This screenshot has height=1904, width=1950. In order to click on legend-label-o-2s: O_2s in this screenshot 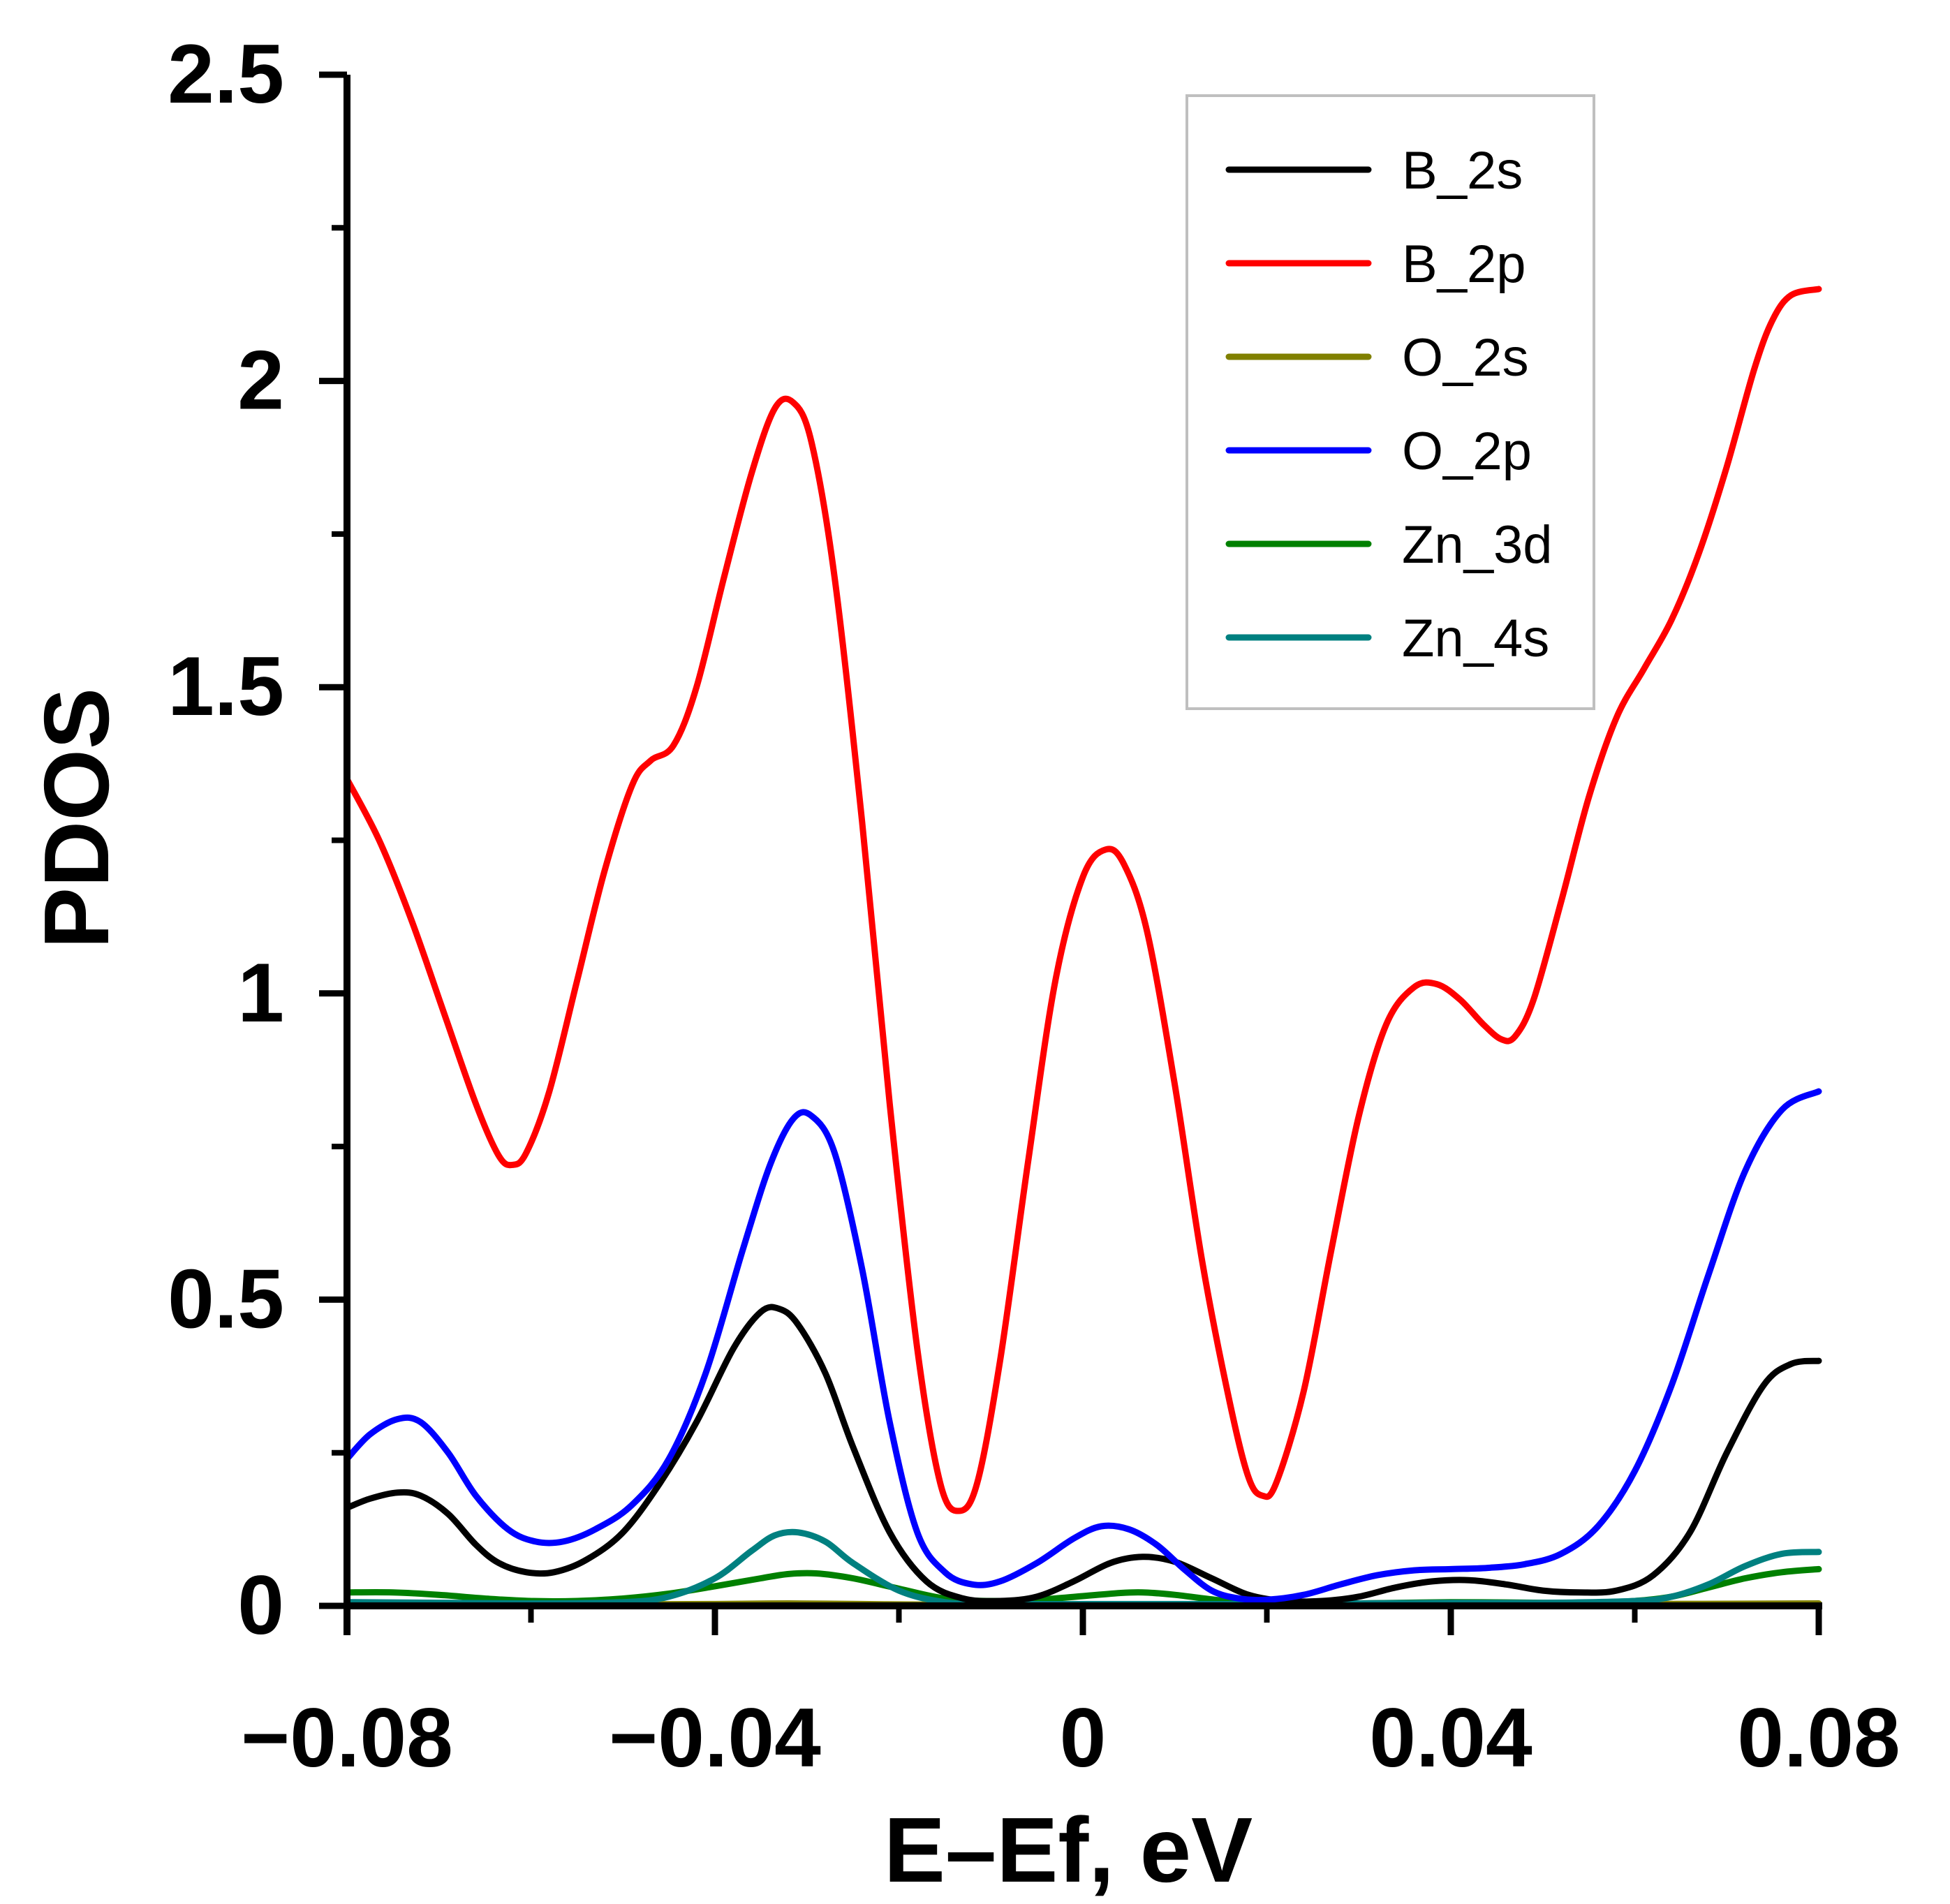, I will do `click(1465, 358)`.